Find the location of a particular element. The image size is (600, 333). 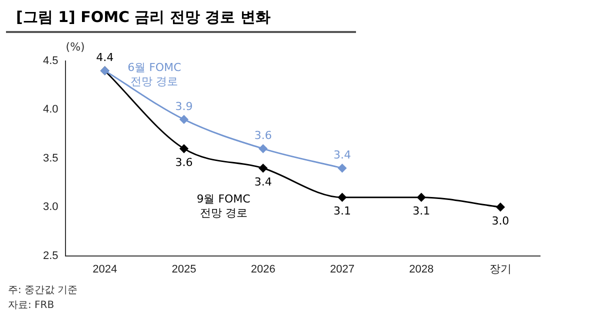

y-tick-label: 2.5 is located at coordinates (50, 256).